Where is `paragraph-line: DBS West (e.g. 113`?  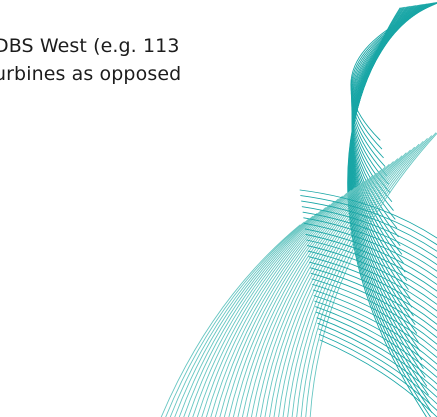
paragraph-line: DBS West (e.g. 113 is located at coordinates (90, 46).